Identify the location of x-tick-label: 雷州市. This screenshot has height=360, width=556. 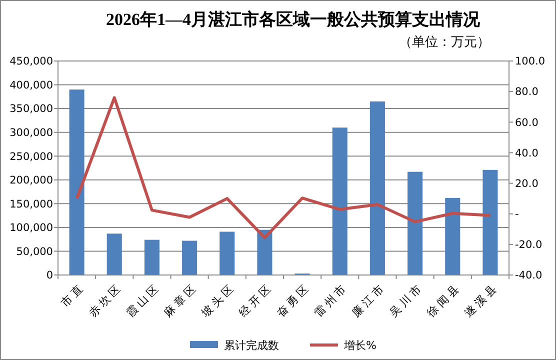
(331, 300).